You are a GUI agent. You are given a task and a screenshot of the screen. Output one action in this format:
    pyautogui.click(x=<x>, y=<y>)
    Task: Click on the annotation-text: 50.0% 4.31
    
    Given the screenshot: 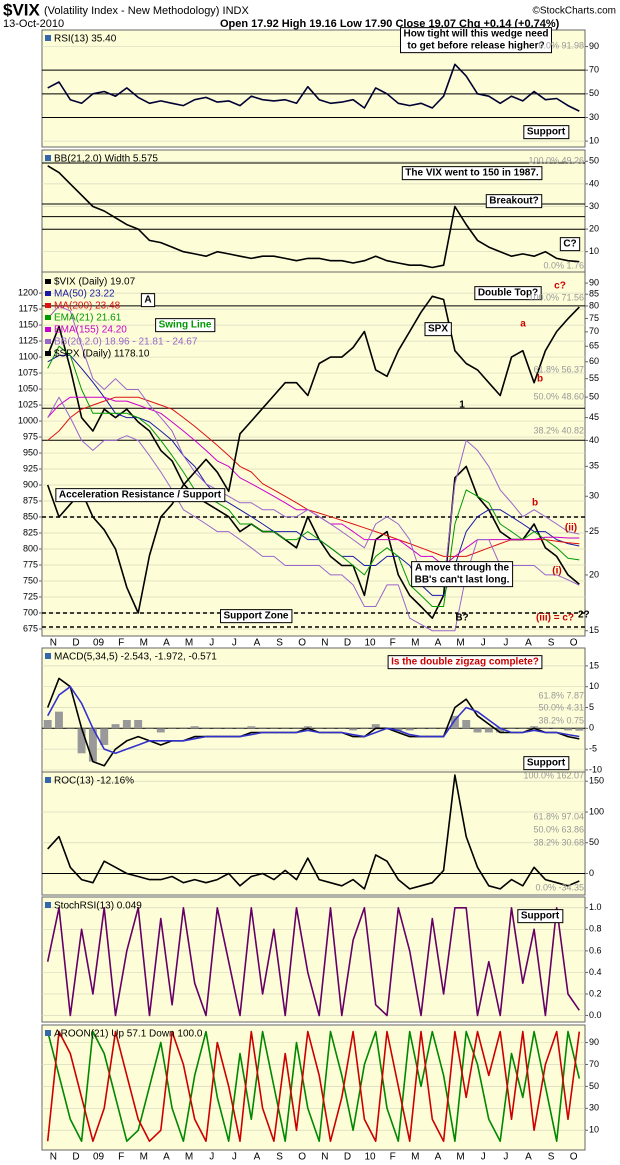 What is the action you would take?
    pyautogui.click(x=561, y=707)
    